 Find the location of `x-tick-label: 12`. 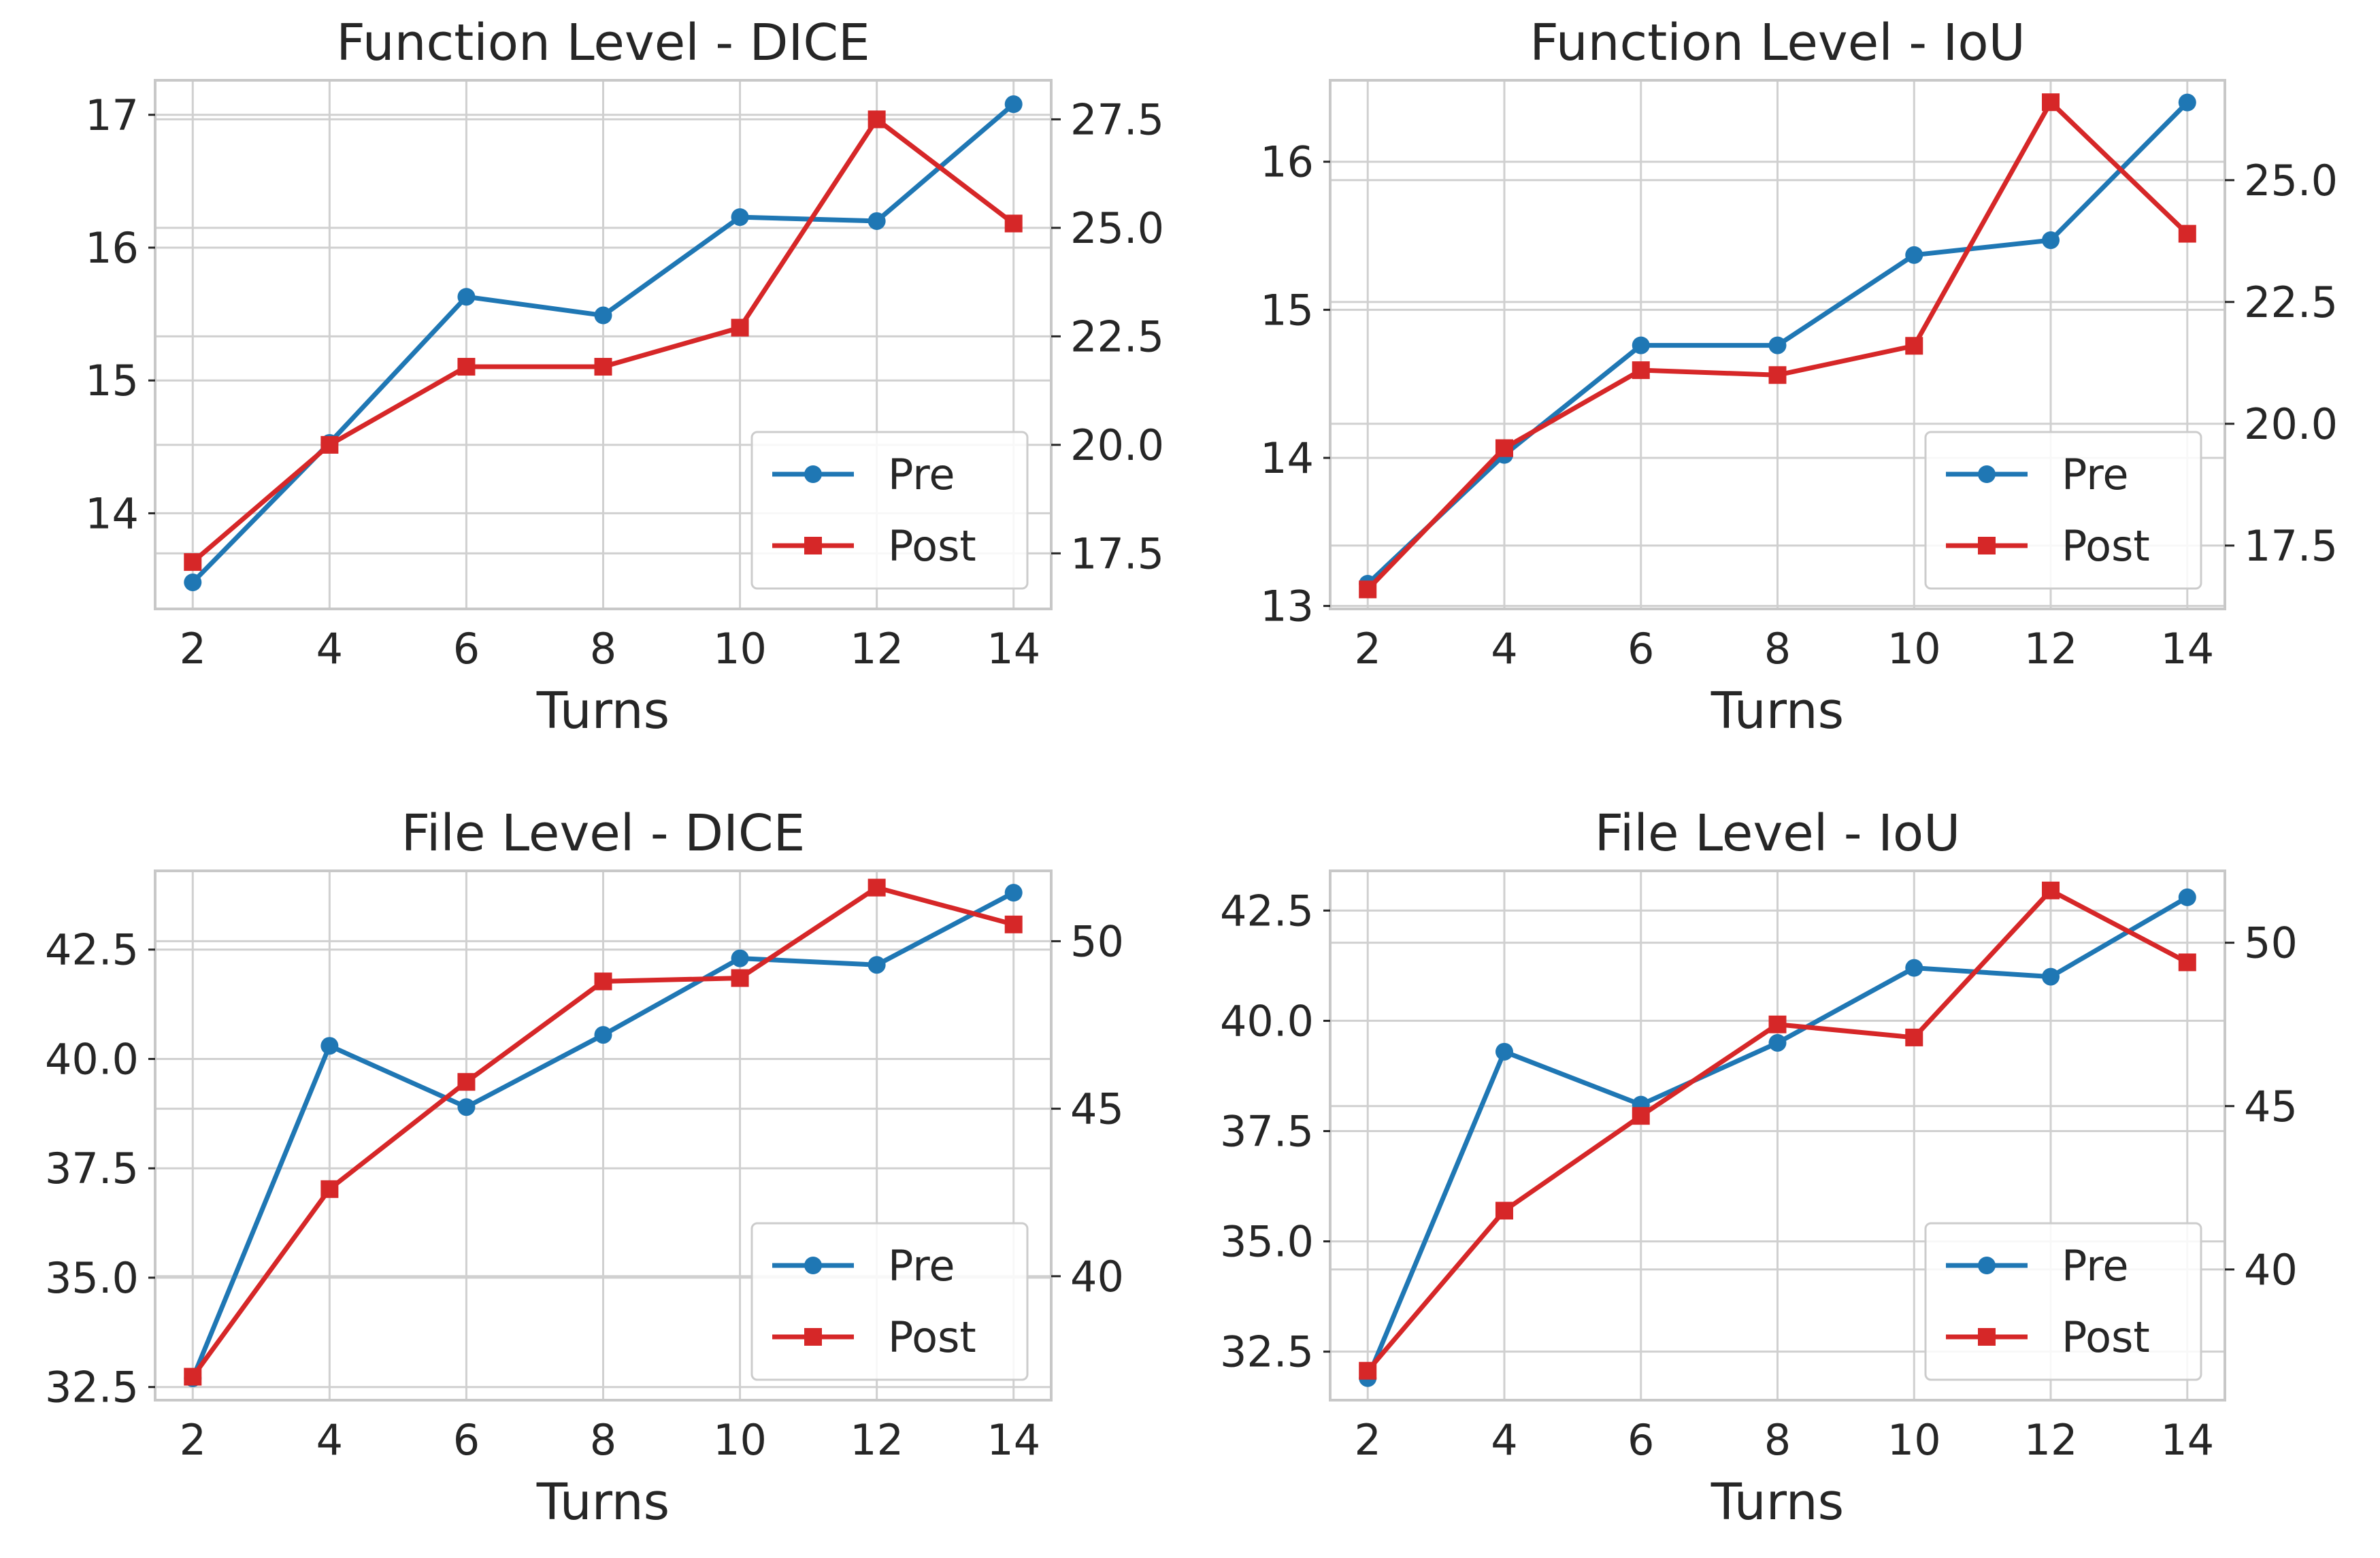

x-tick-label: 12 is located at coordinates (877, 1440).